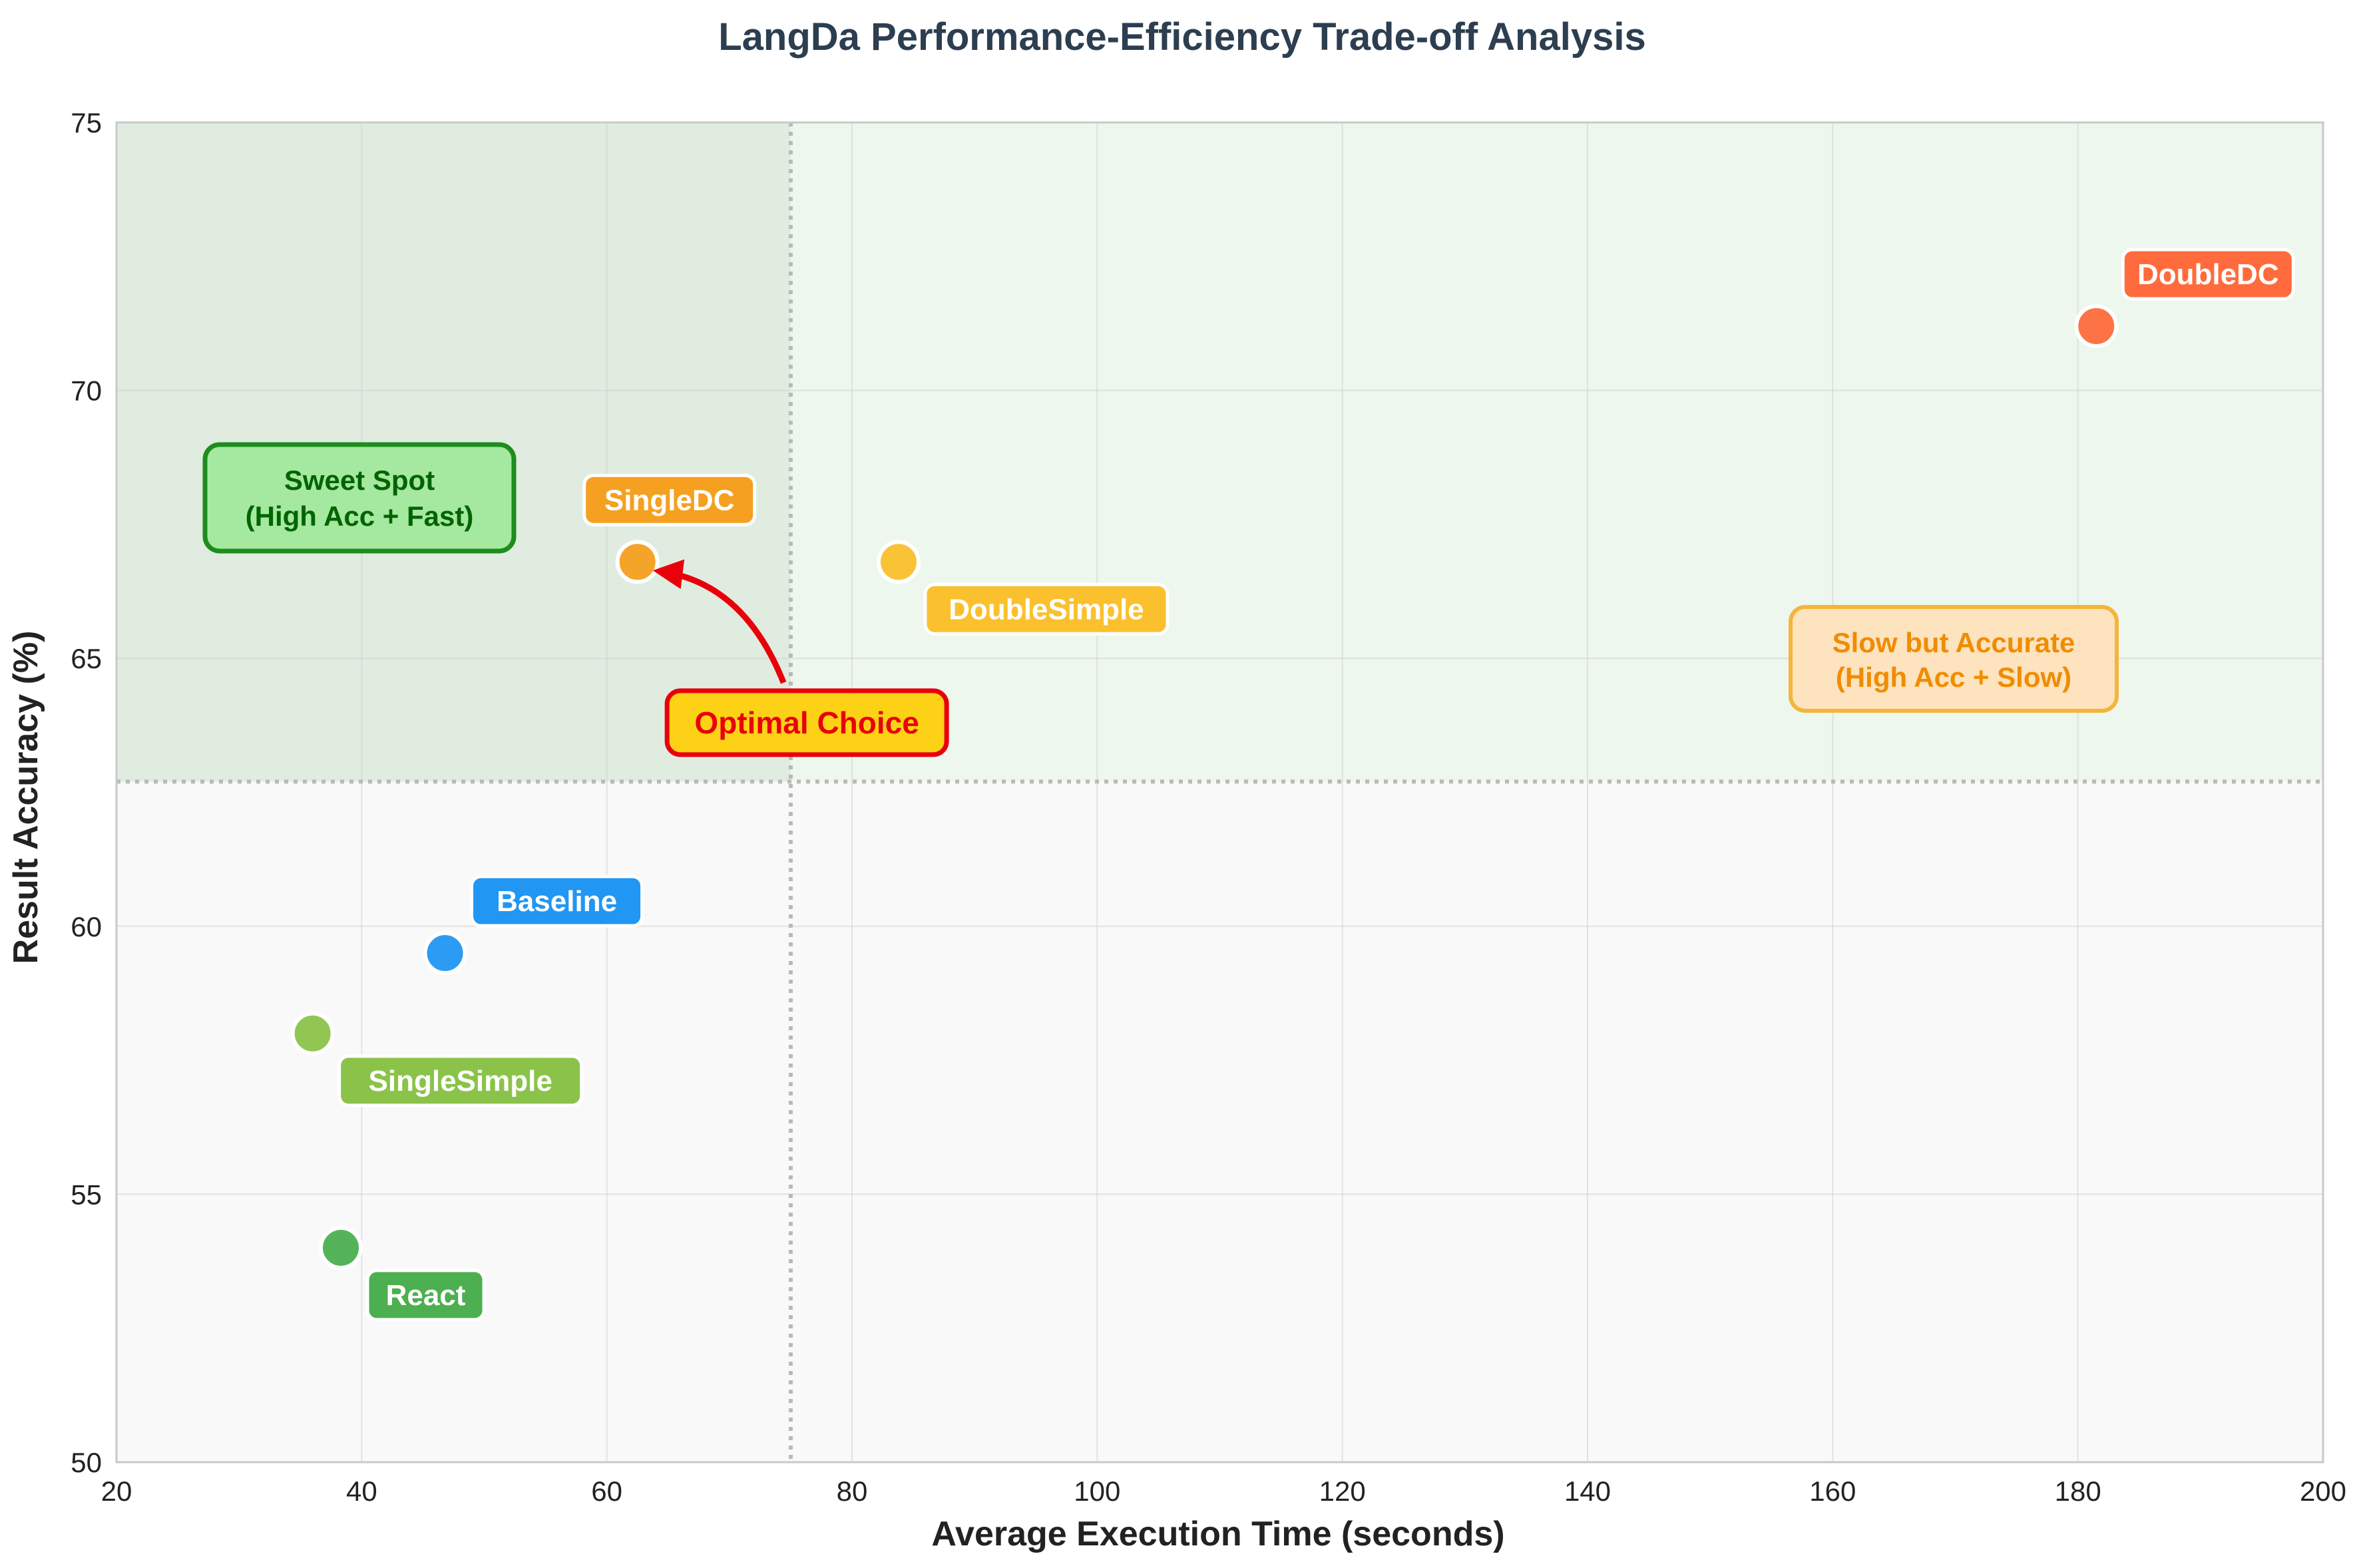  What do you see at coordinates (1343, 1491) in the screenshot?
I see `x-tick-label: 120` at bounding box center [1343, 1491].